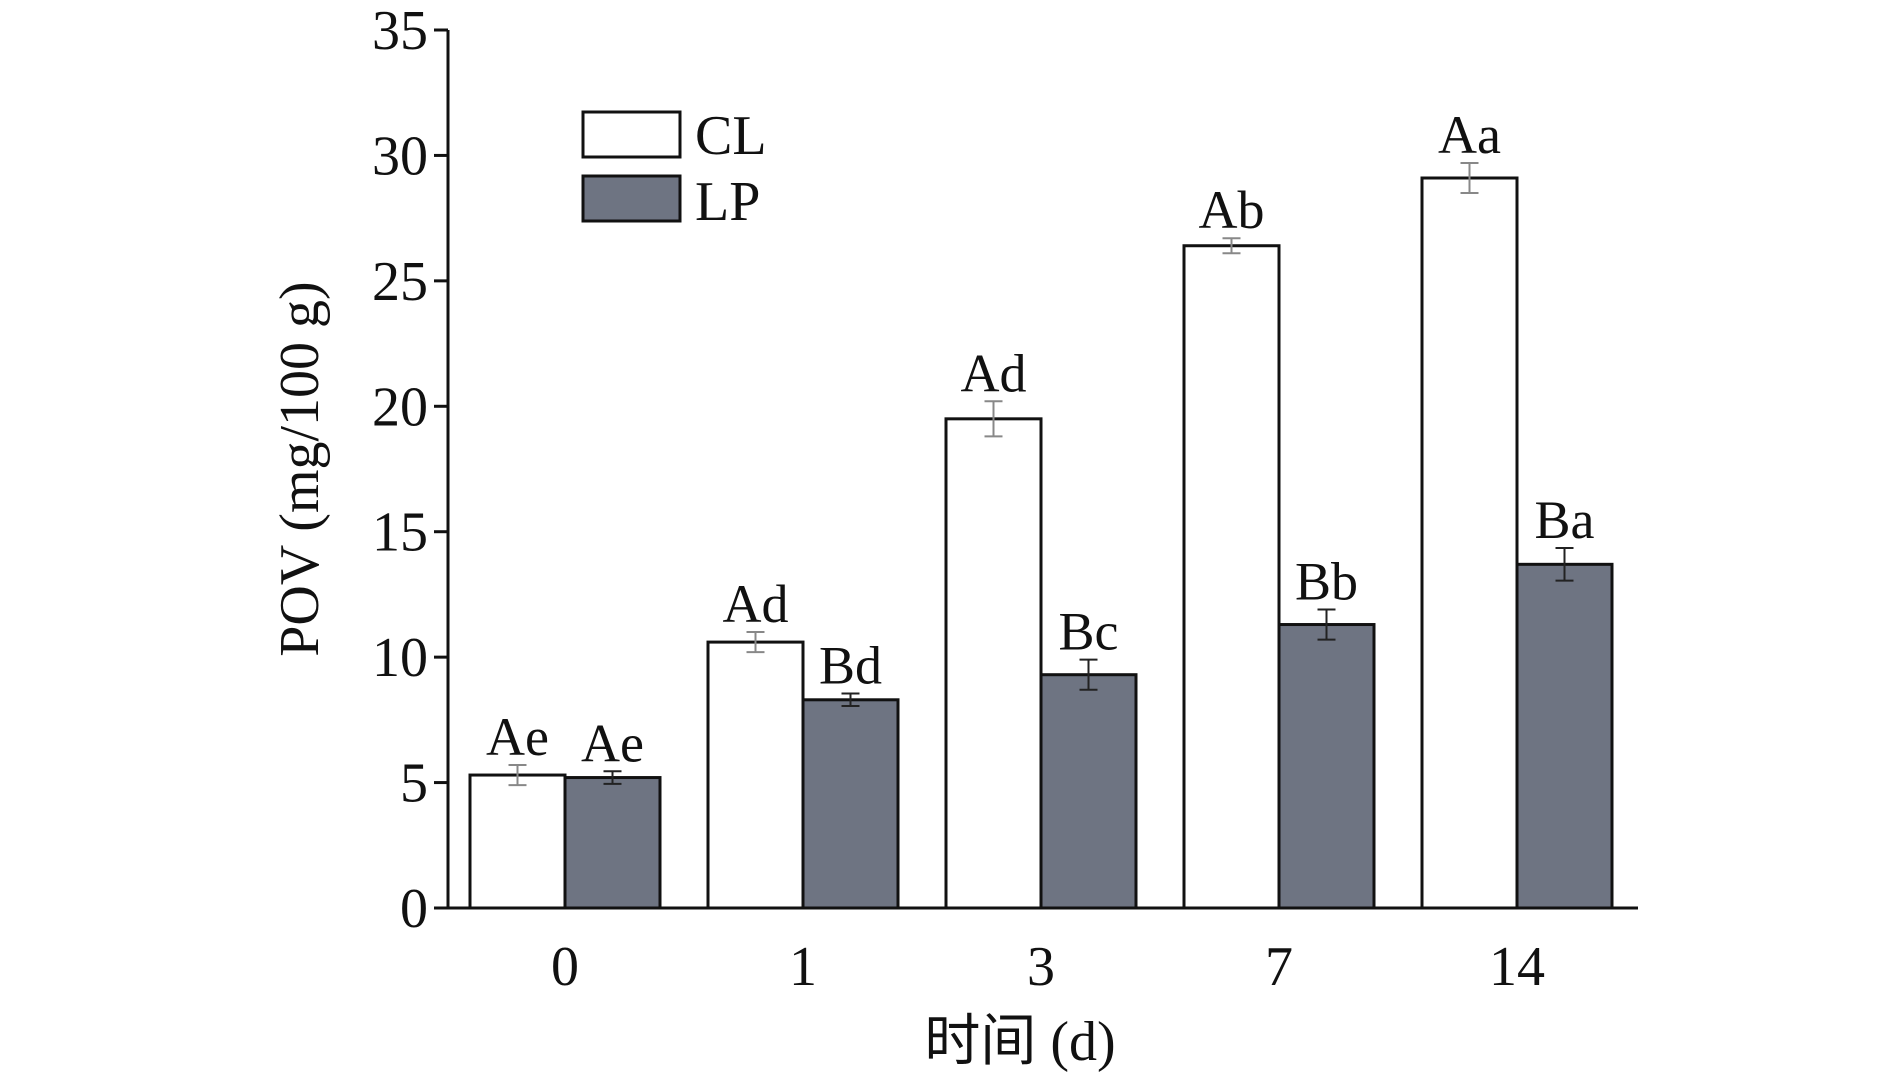  What do you see at coordinates (1469, 135) in the screenshot?
I see `significance-label: Aa` at bounding box center [1469, 135].